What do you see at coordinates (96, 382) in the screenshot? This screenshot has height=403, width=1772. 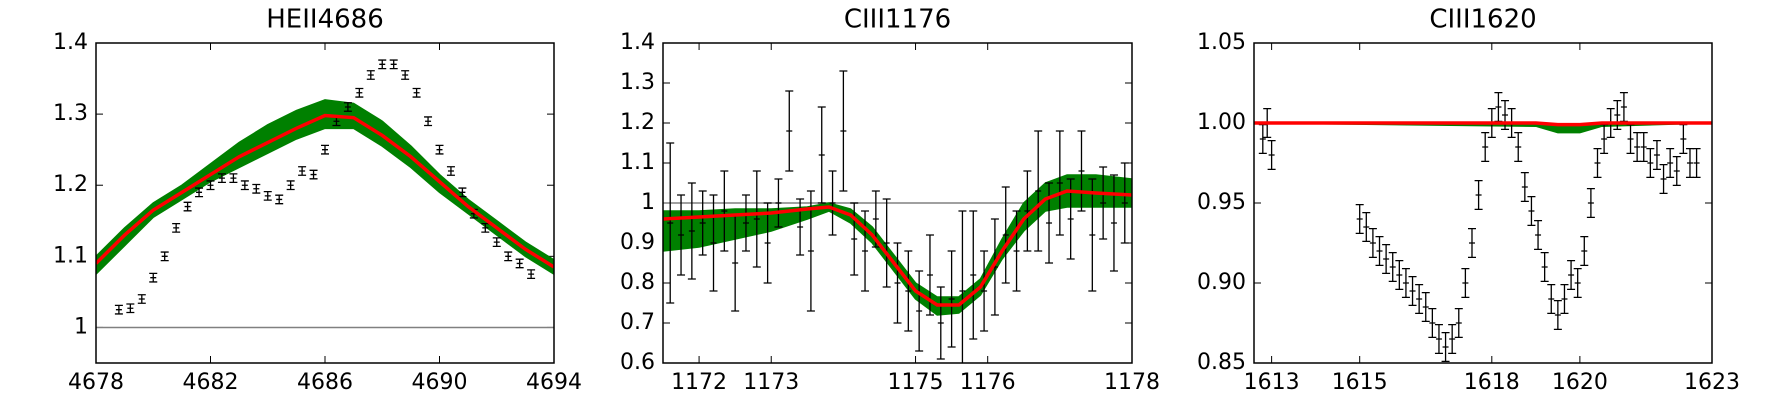 I see `x-tick-label: 4678` at bounding box center [96, 382].